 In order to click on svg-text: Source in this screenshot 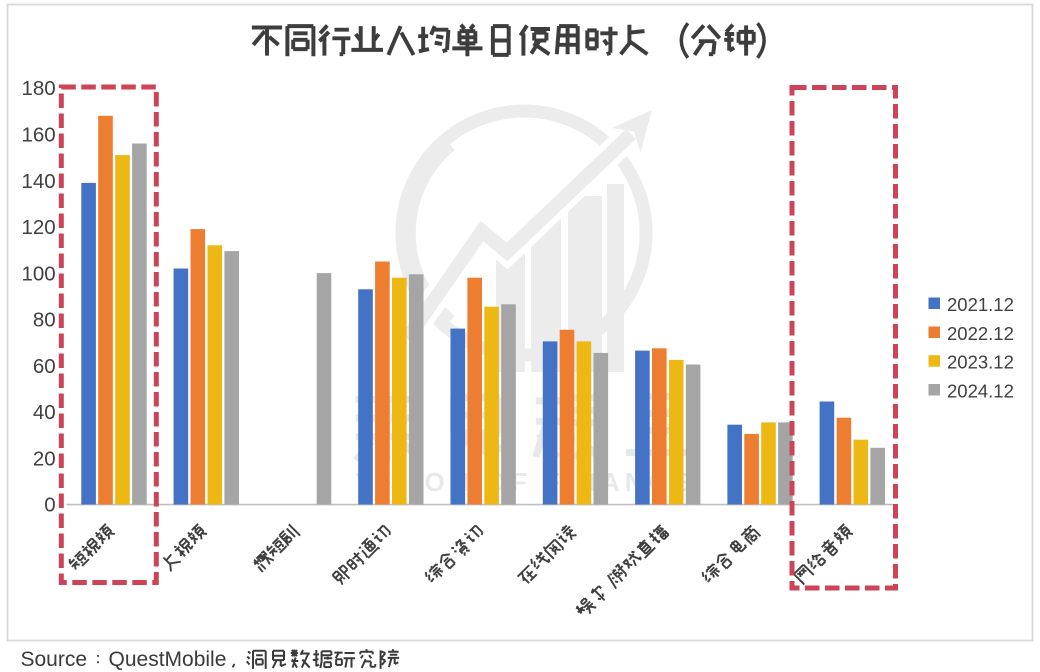, I will do `click(54, 659)`.